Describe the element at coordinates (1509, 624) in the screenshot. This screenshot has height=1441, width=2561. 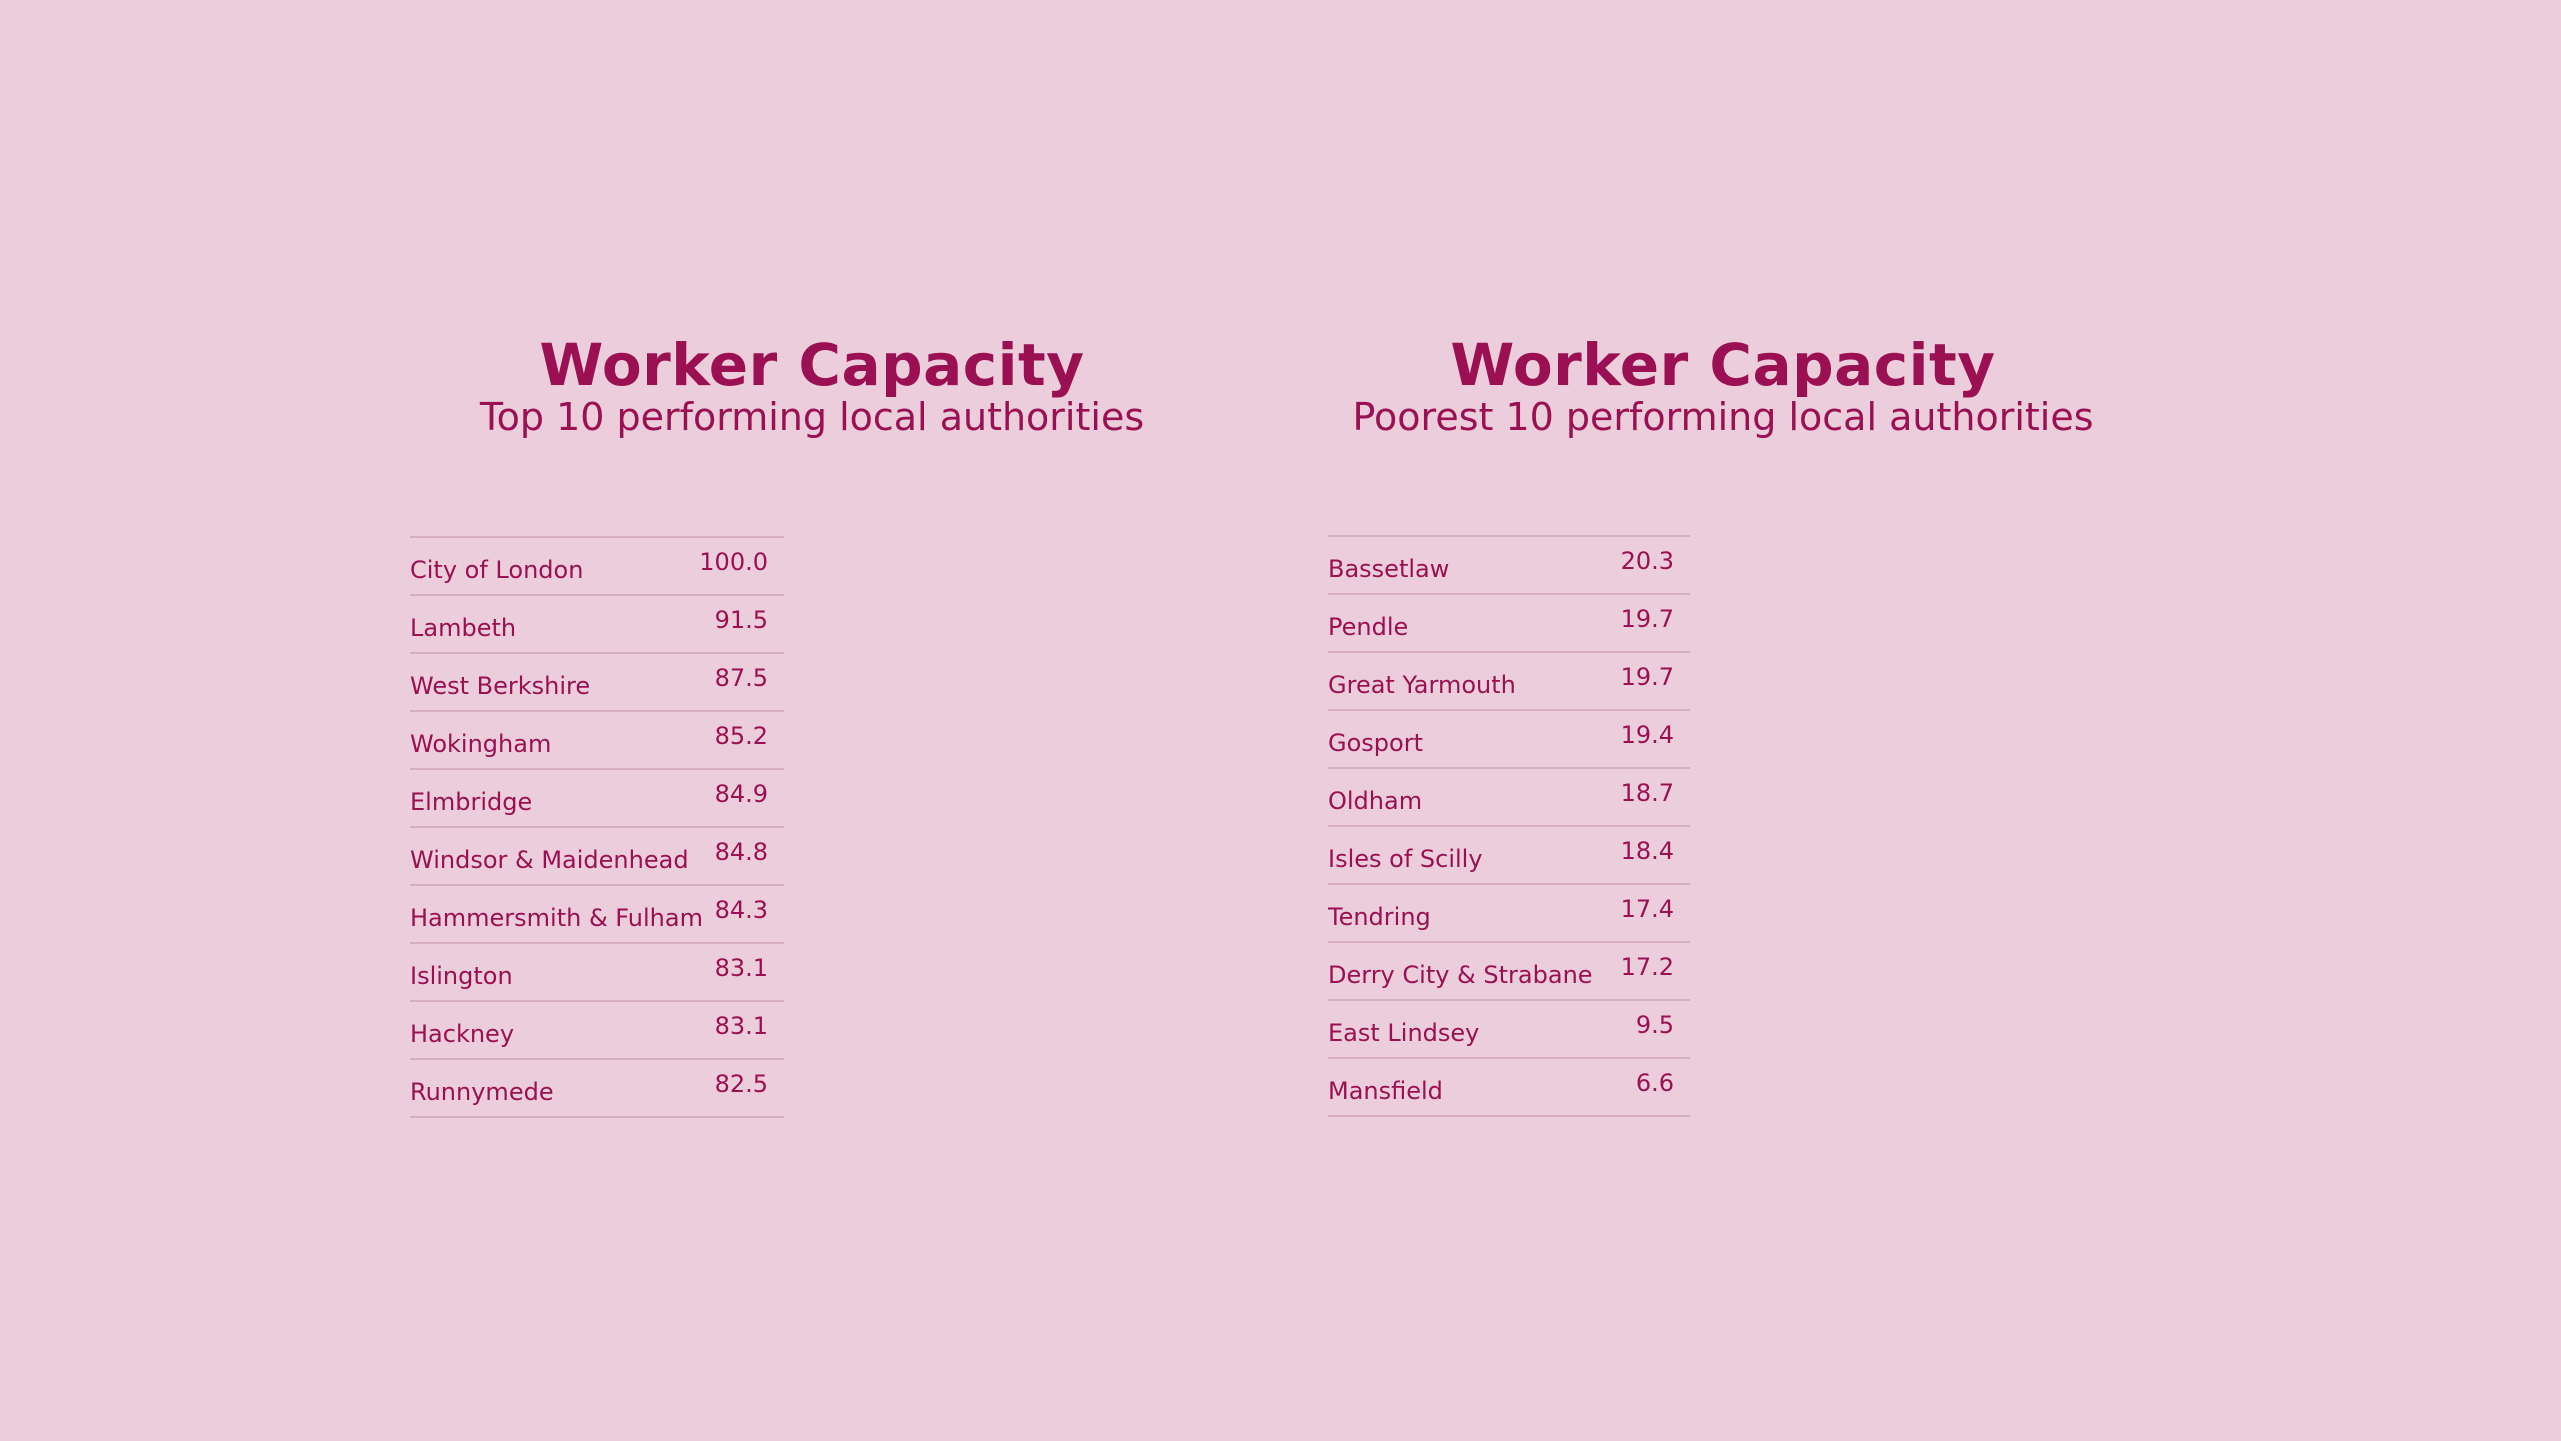
I see `table-row: Pendle 19.7` at that location.